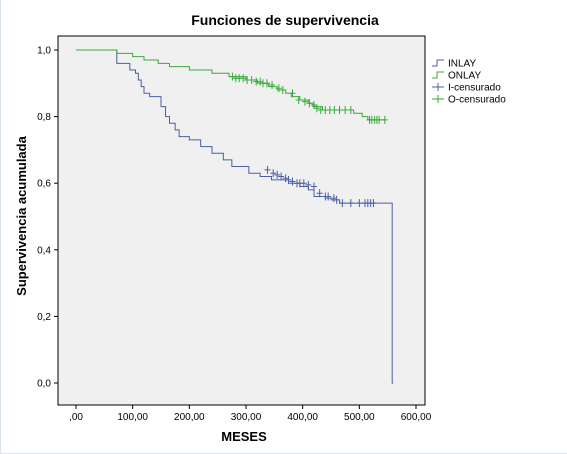 This screenshot has height=454, width=567. I want to click on x-tick-label: 400,00, so click(302, 417).